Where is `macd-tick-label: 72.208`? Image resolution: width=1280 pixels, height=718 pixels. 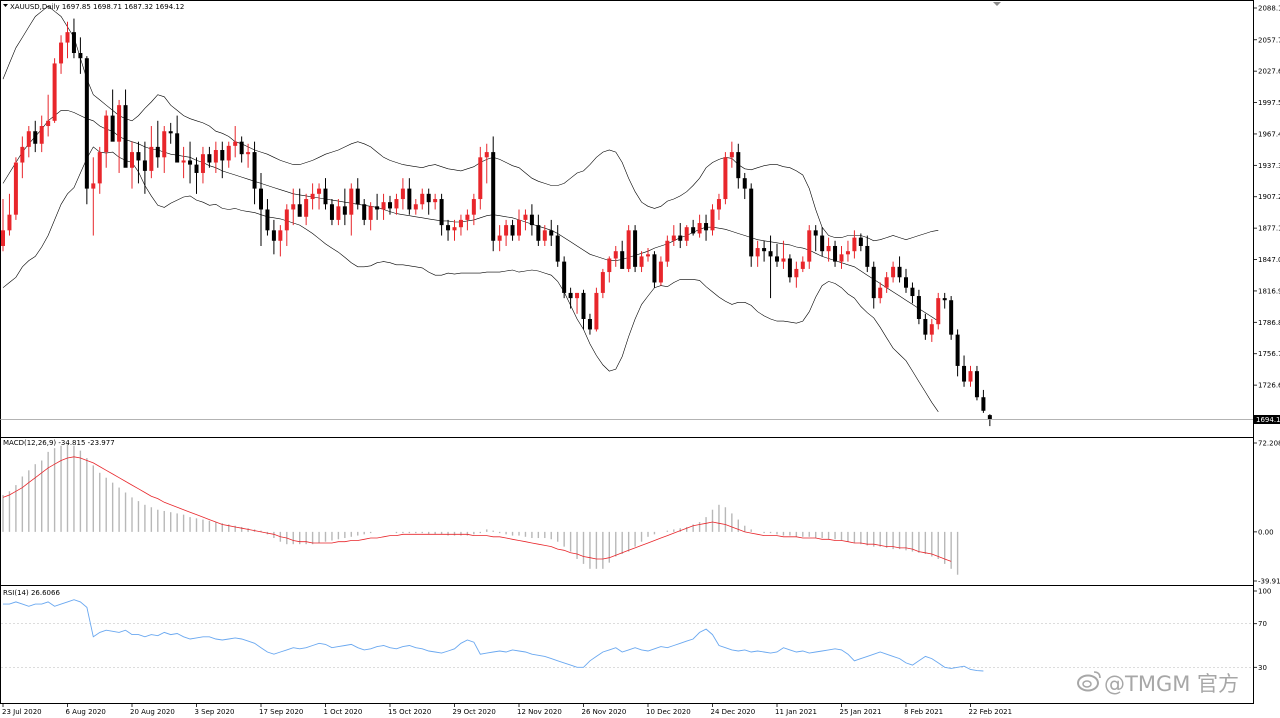
macd-tick-label: 72.208 is located at coordinates (1269, 444).